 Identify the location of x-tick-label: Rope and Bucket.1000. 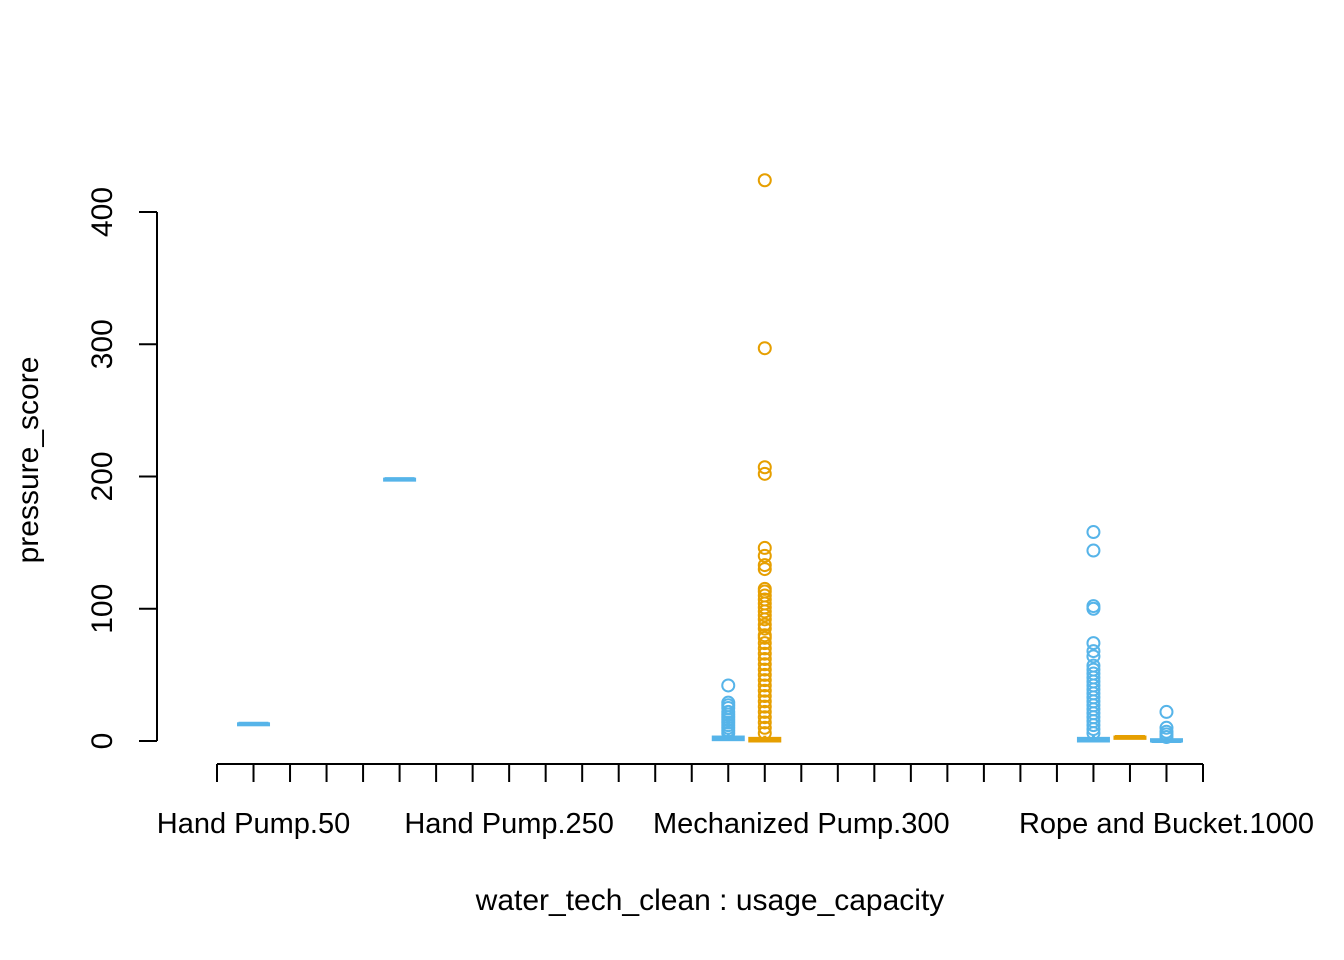
(1166, 824).